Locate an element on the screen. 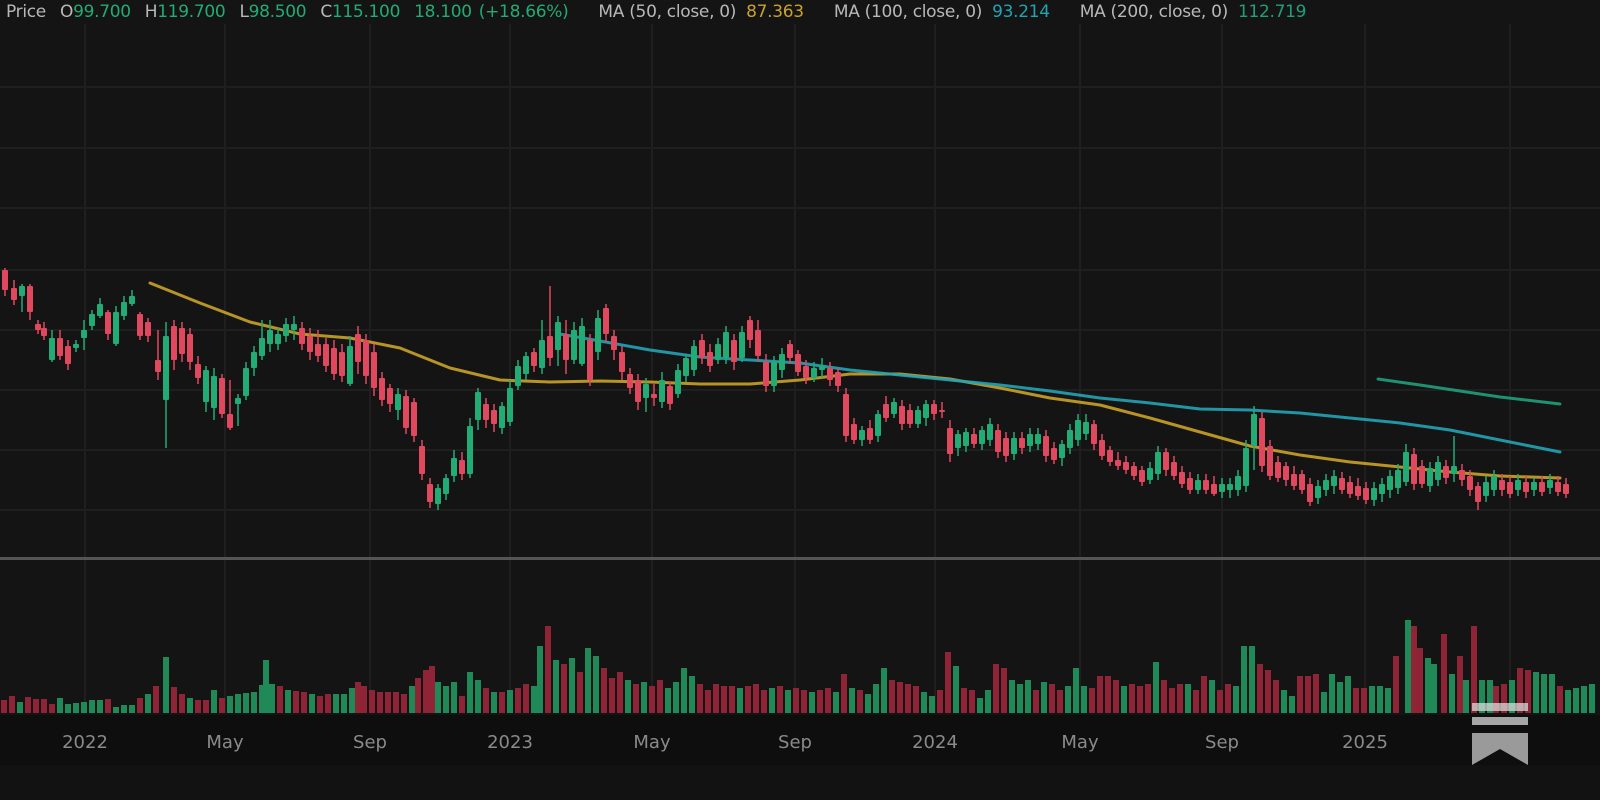  svg-text: 2025 is located at coordinates (1365, 742).